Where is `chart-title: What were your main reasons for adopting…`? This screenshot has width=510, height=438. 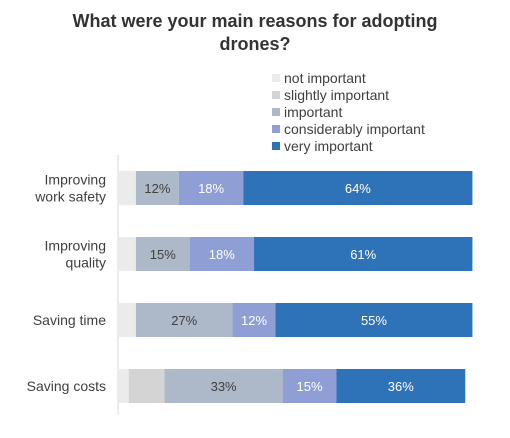
chart-title: What were your main reasons for adopting… is located at coordinates (254, 32).